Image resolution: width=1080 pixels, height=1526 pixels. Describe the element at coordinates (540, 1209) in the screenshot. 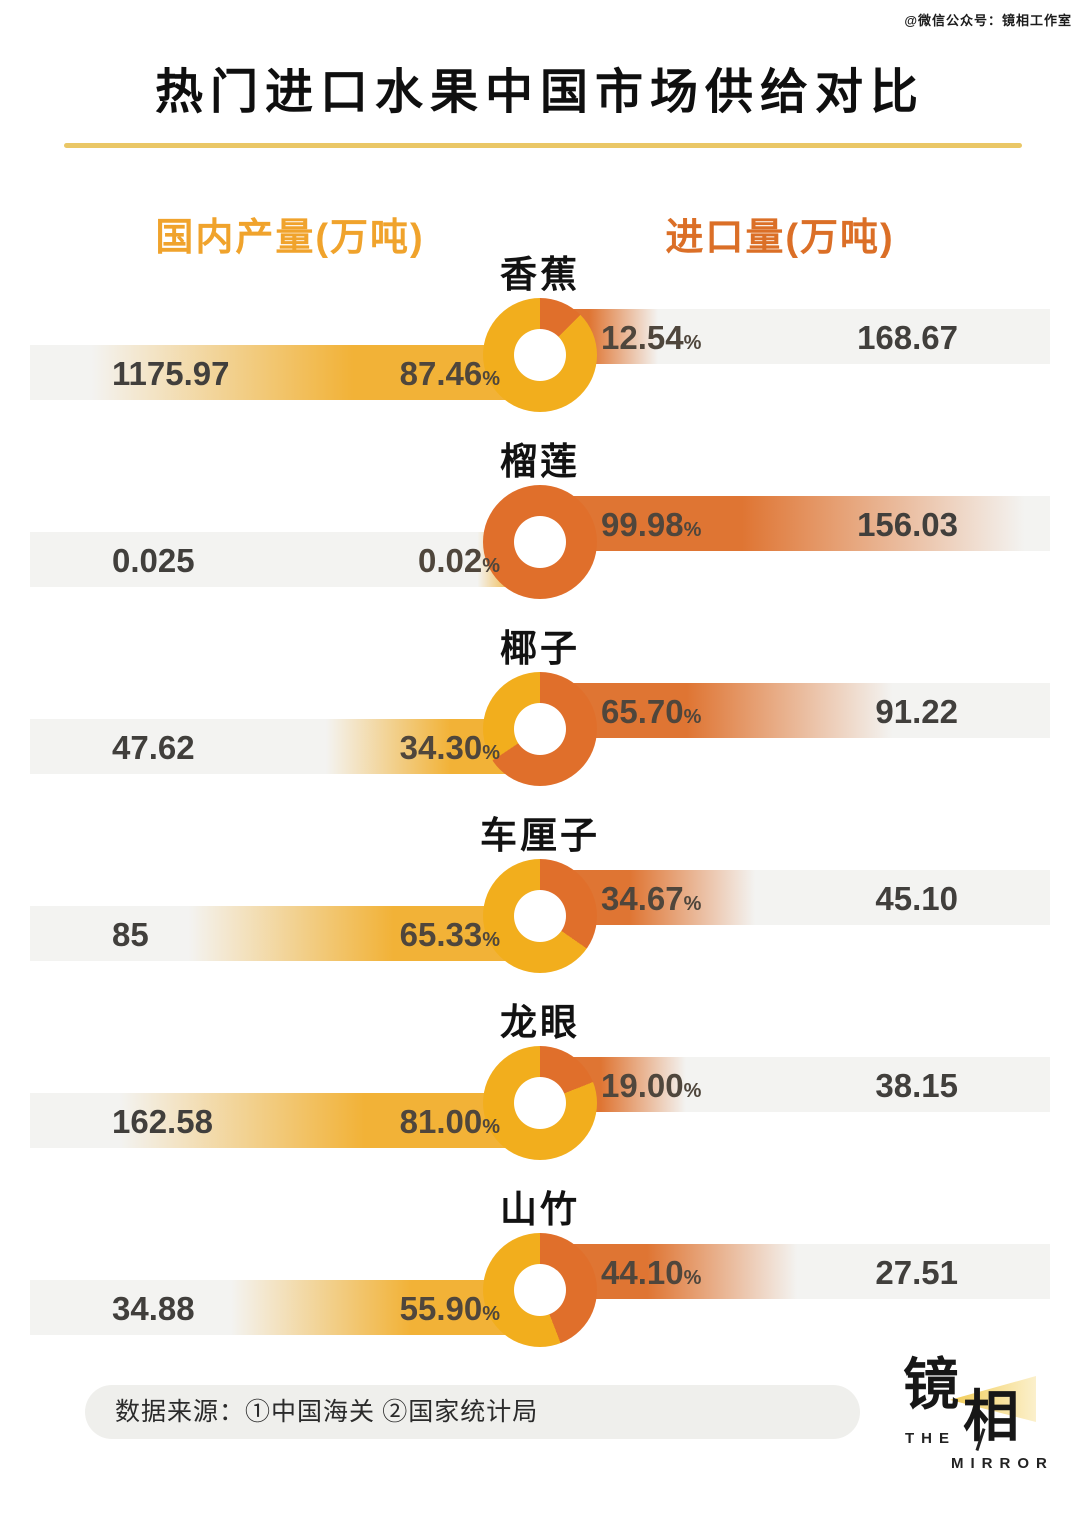

I see `fruit-name: 山竹` at that location.